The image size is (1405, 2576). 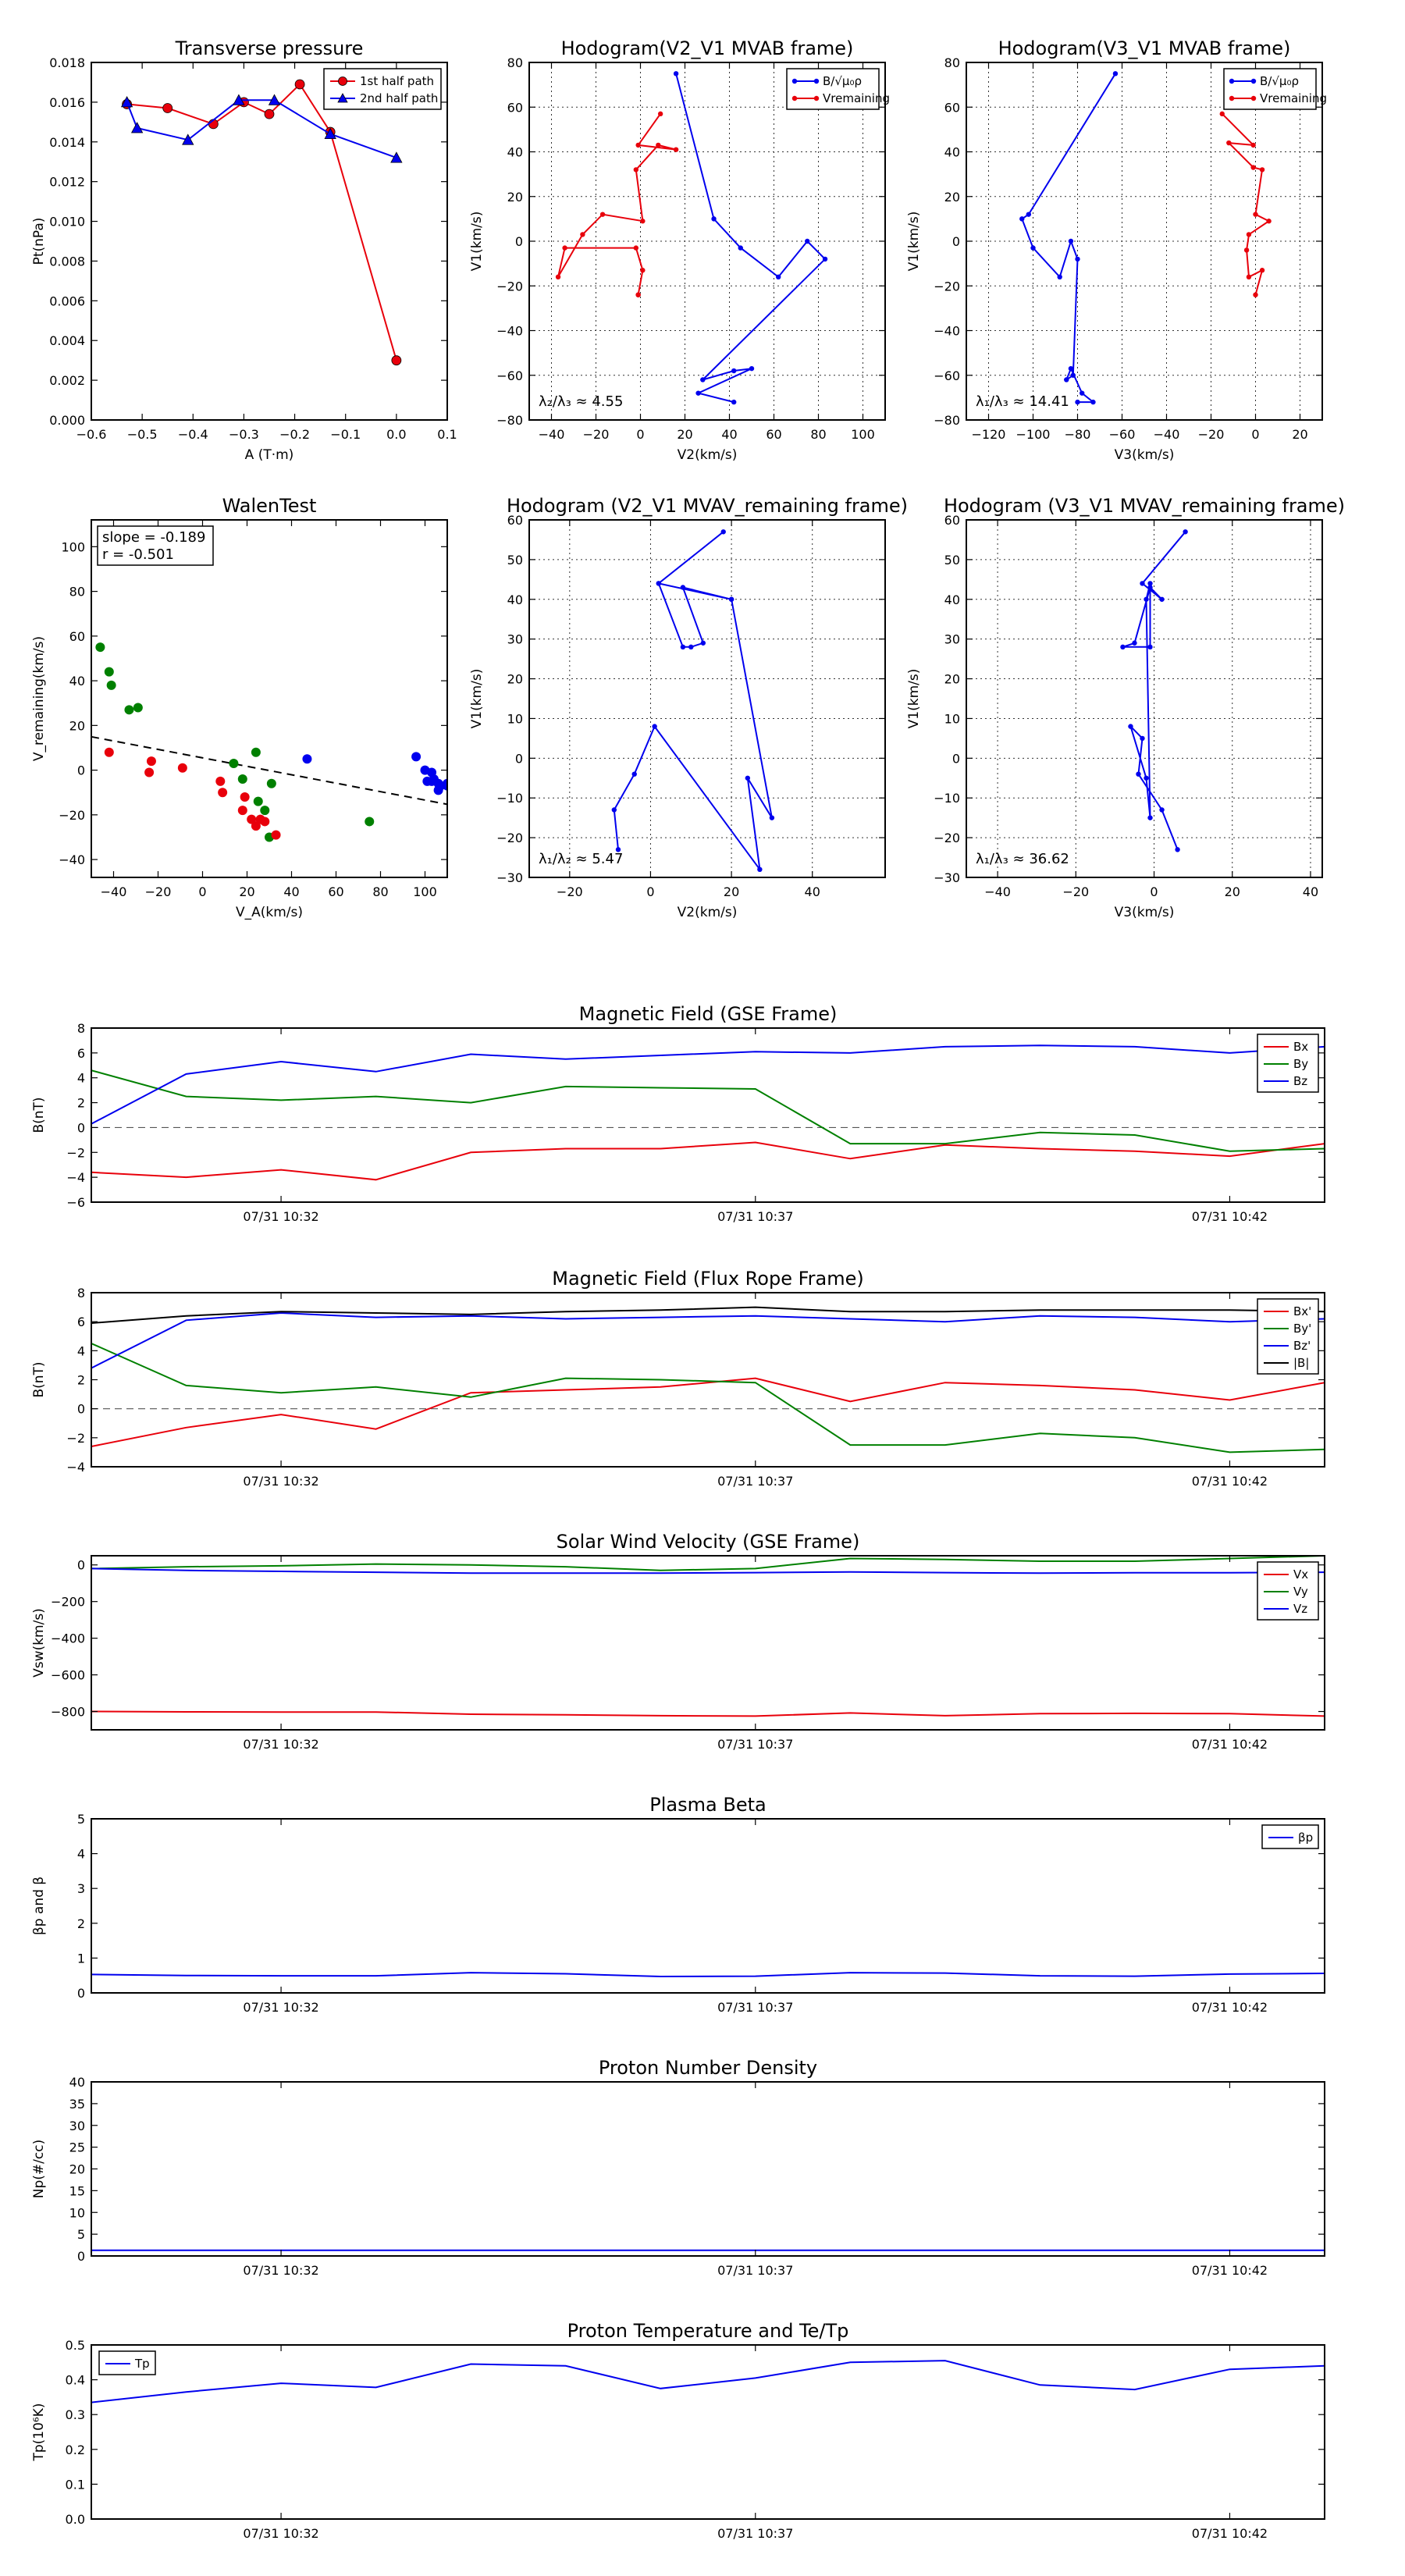 I want to click on y-tick-label: 100, so click(x=73, y=546).